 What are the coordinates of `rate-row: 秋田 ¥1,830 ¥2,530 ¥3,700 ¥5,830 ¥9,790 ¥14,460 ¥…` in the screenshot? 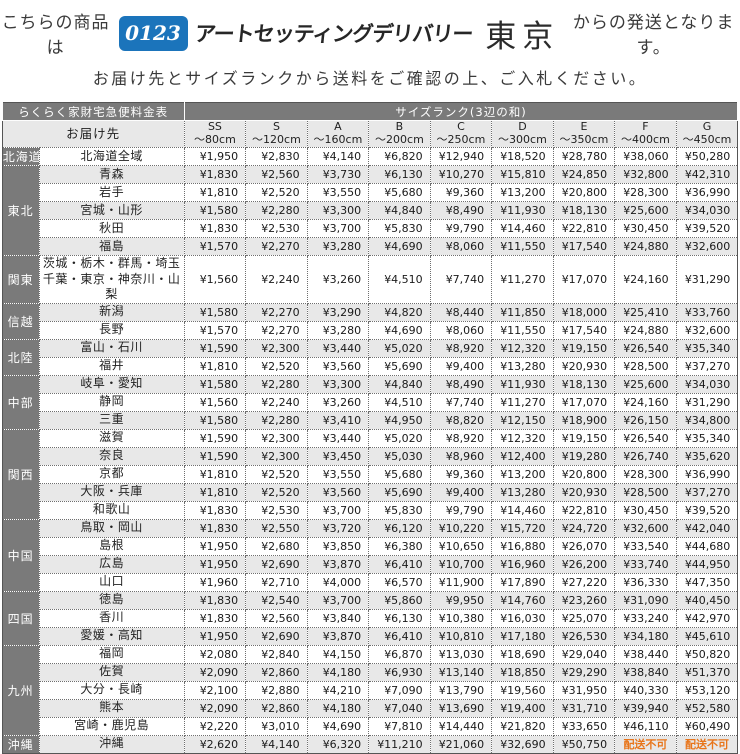 It's located at (370, 228).